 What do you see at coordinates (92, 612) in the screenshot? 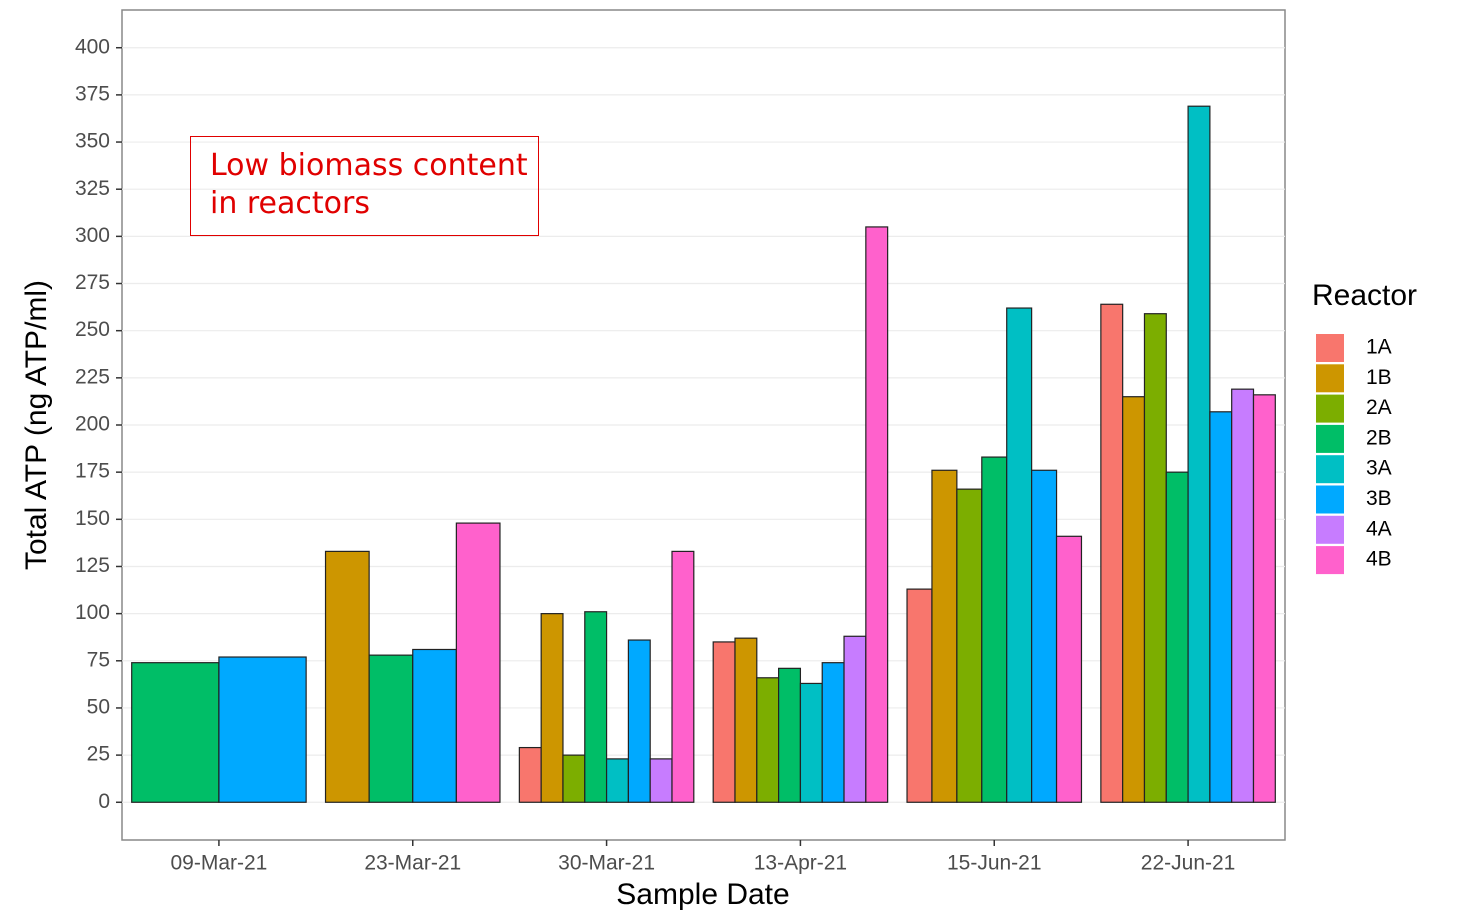
I see `y-tick-label: 100` at bounding box center [92, 612].